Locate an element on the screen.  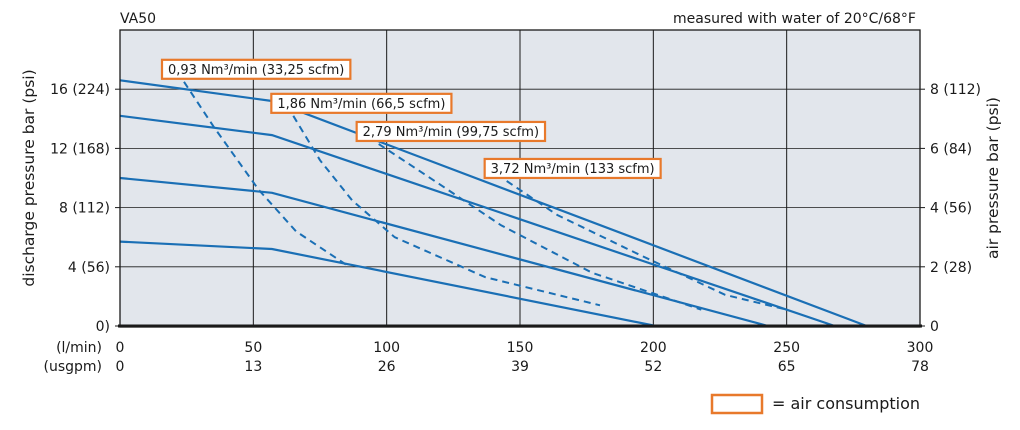
air-consumption-label-3: 2,79 Nm³/min (99,75 scfm) is located at coordinates (451, 132).